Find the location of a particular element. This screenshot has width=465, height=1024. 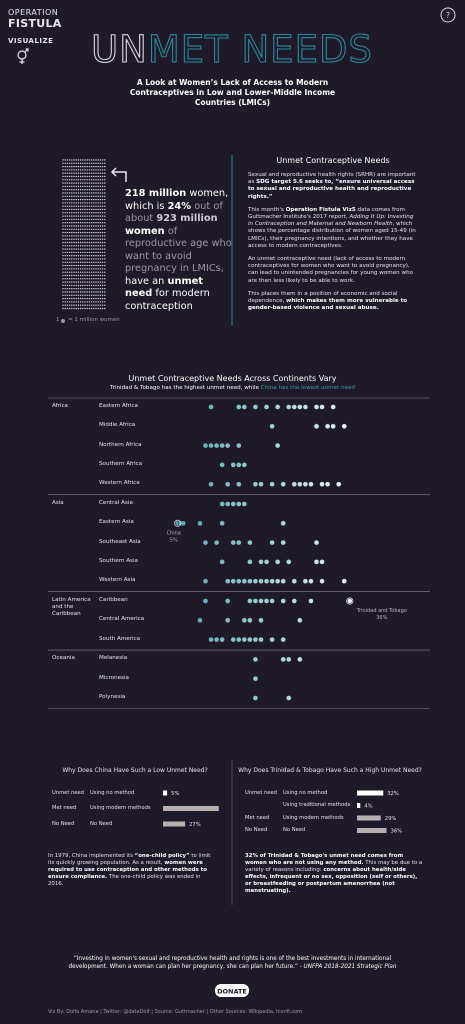

donate-text: DONATE is located at coordinates (232, 992).